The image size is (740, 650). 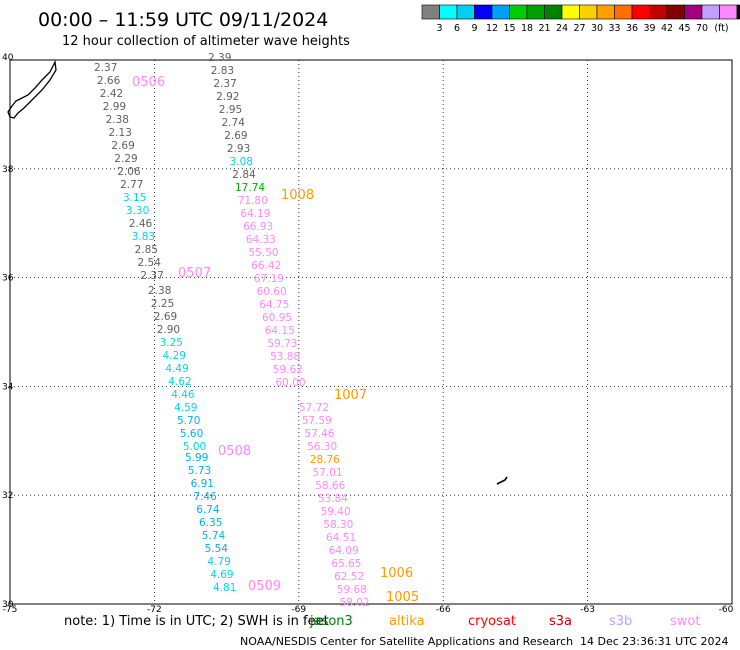 What do you see at coordinates (407, 621) in the screenshot?
I see `satellite-name-altika: altika` at bounding box center [407, 621].